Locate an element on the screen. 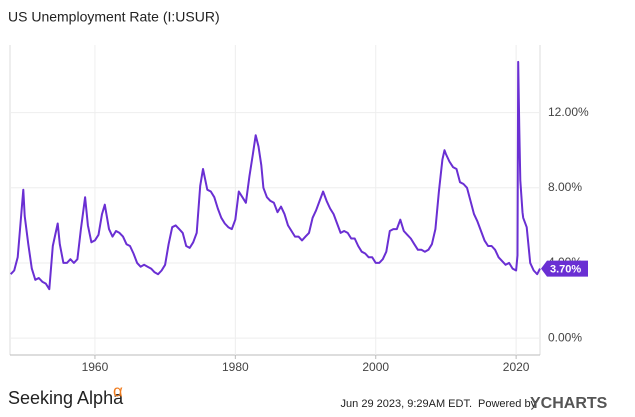 The height and width of the screenshot is (417, 635). x-tick-label: 2020 is located at coordinates (516, 367).